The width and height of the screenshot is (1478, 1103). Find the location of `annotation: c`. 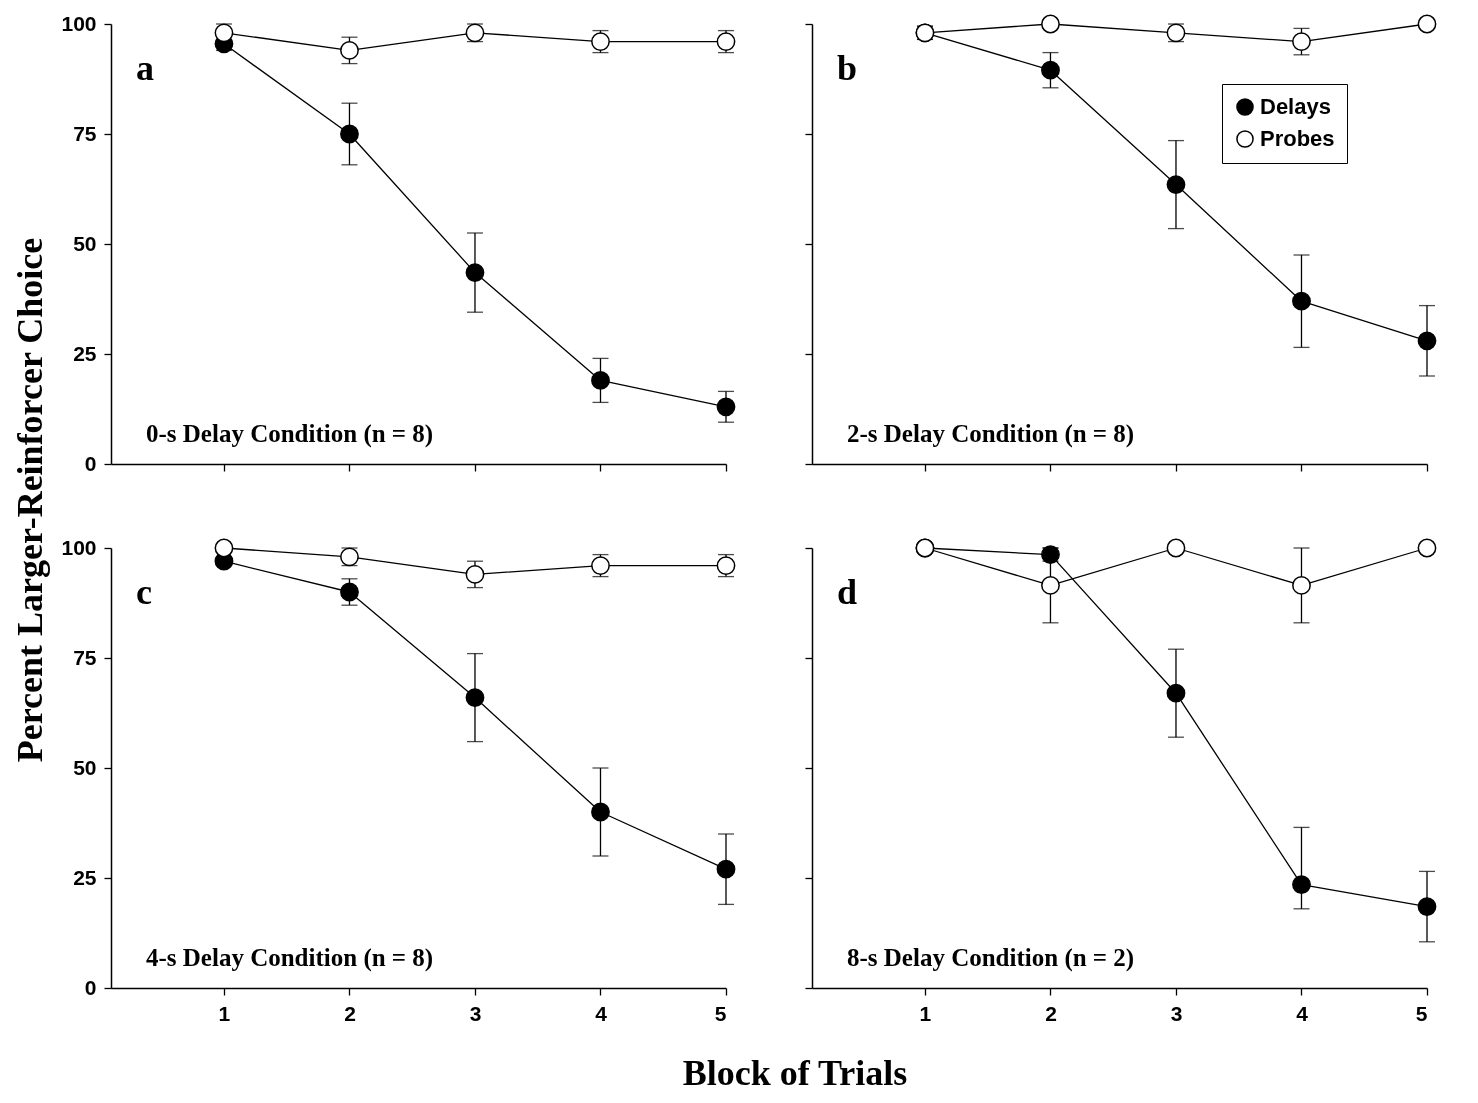

annotation: c is located at coordinates (144, 592).